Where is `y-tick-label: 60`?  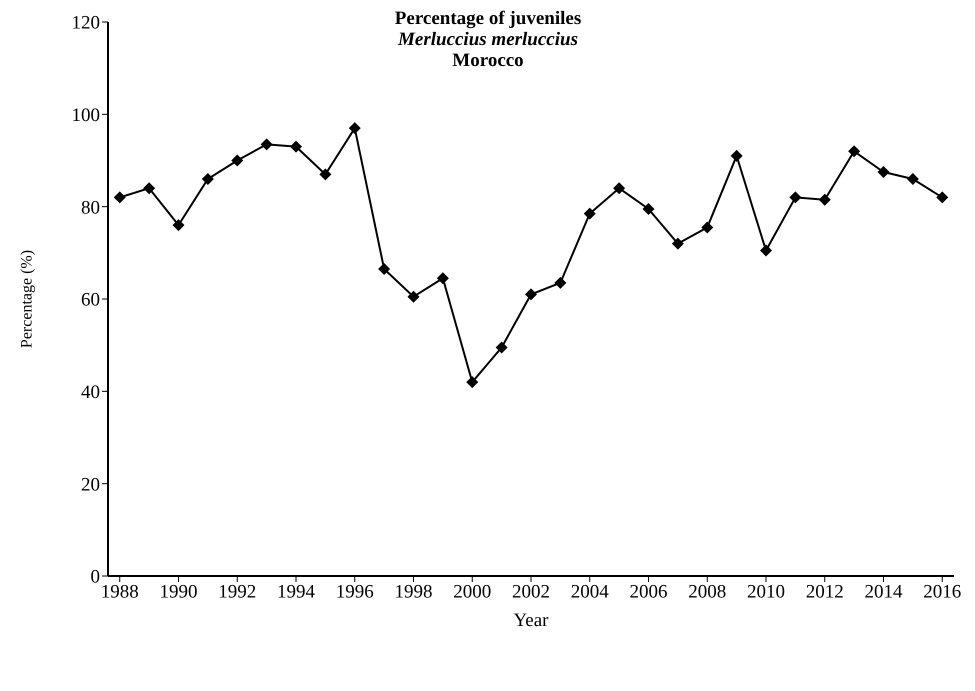
y-tick-label: 60 is located at coordinates (90, 300).